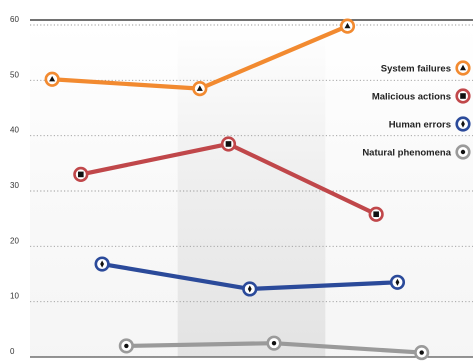 This screenshot has width=473, height=363. What do you see at coordinates (14, 240) in the screenshot?
I see `y-tick-label: 20` at bounding box center [14, 240].